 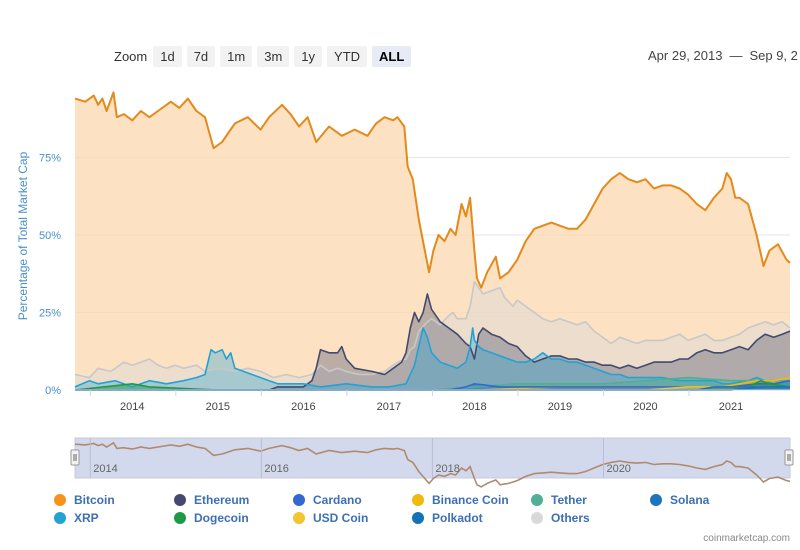 I want to click on legend-label: Tether, so click(x=569, y=500).